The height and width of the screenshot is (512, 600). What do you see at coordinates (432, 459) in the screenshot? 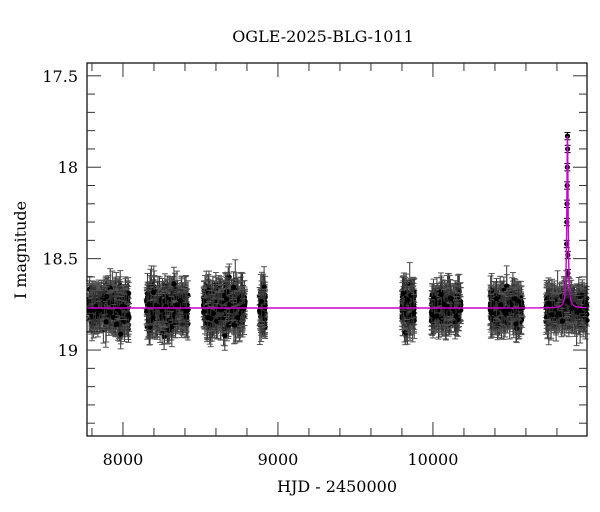
I see `x-tick-label: 10000` at bounding box center [432, 459].